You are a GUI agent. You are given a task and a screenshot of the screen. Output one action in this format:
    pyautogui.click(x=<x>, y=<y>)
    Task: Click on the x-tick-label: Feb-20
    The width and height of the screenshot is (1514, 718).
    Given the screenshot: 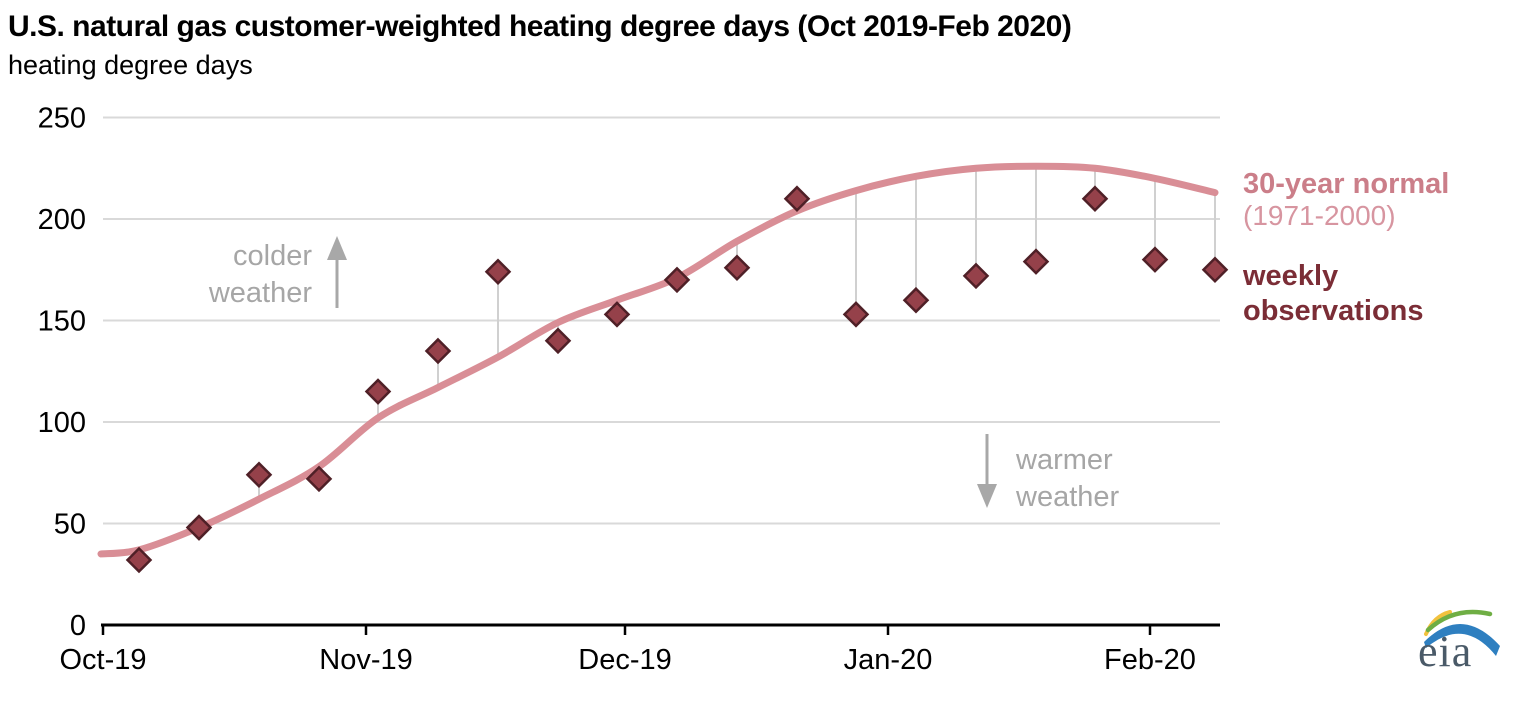 What is the action you would take?
    pyautogui.click(x=1150, y=660)
    